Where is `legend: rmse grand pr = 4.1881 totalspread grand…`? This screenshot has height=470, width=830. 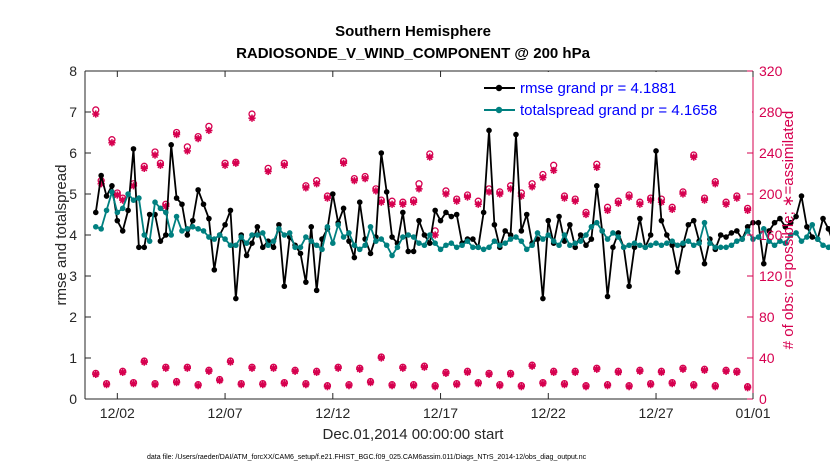
legend: rmse grand pr = 4.1881 totalspread grand… is located at coordinates (611, 97).